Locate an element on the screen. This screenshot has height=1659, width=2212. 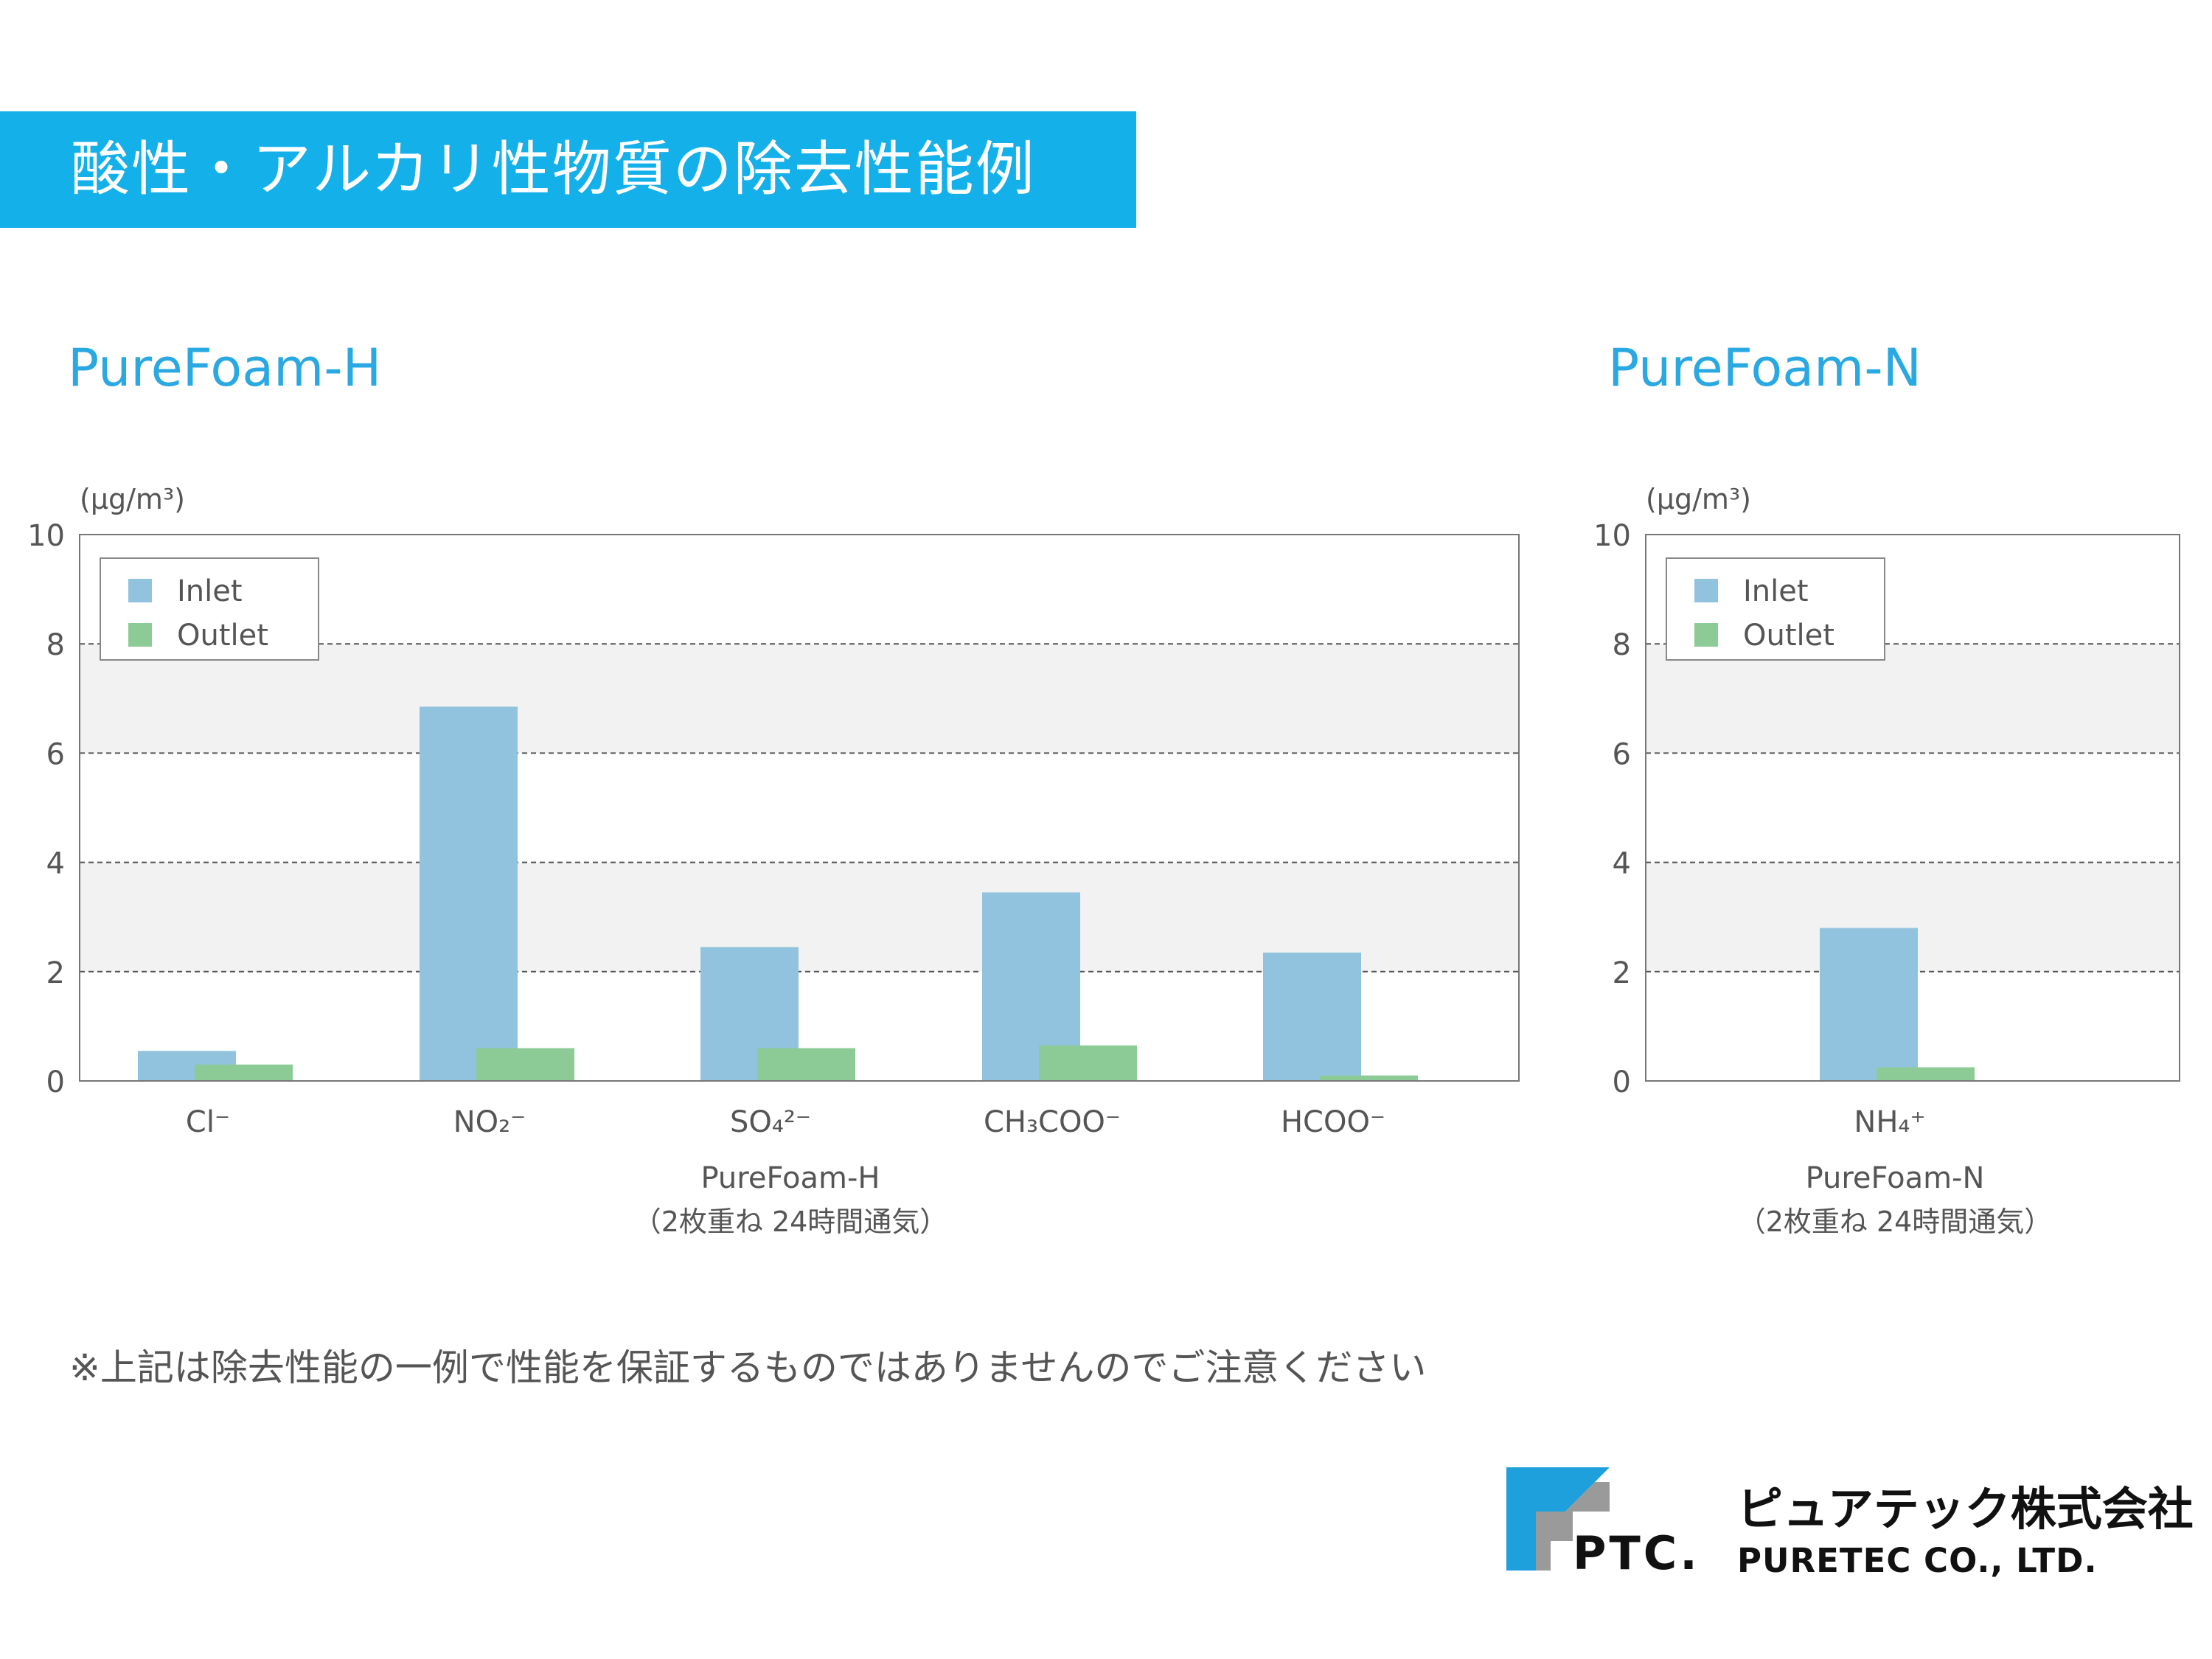
chart-heading-purefoam-n: PureFoam-N is located at coordinates (1764, 368).